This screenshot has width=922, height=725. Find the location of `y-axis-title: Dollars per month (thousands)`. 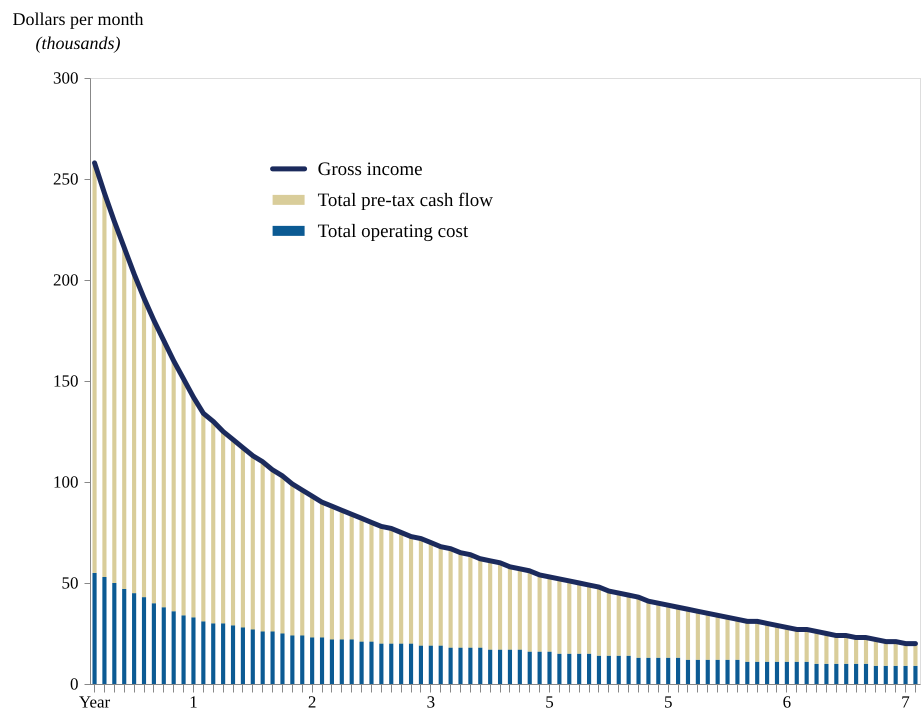

y-axis-title: Dollars per month (thousands) is located at coordinates (78, 31).